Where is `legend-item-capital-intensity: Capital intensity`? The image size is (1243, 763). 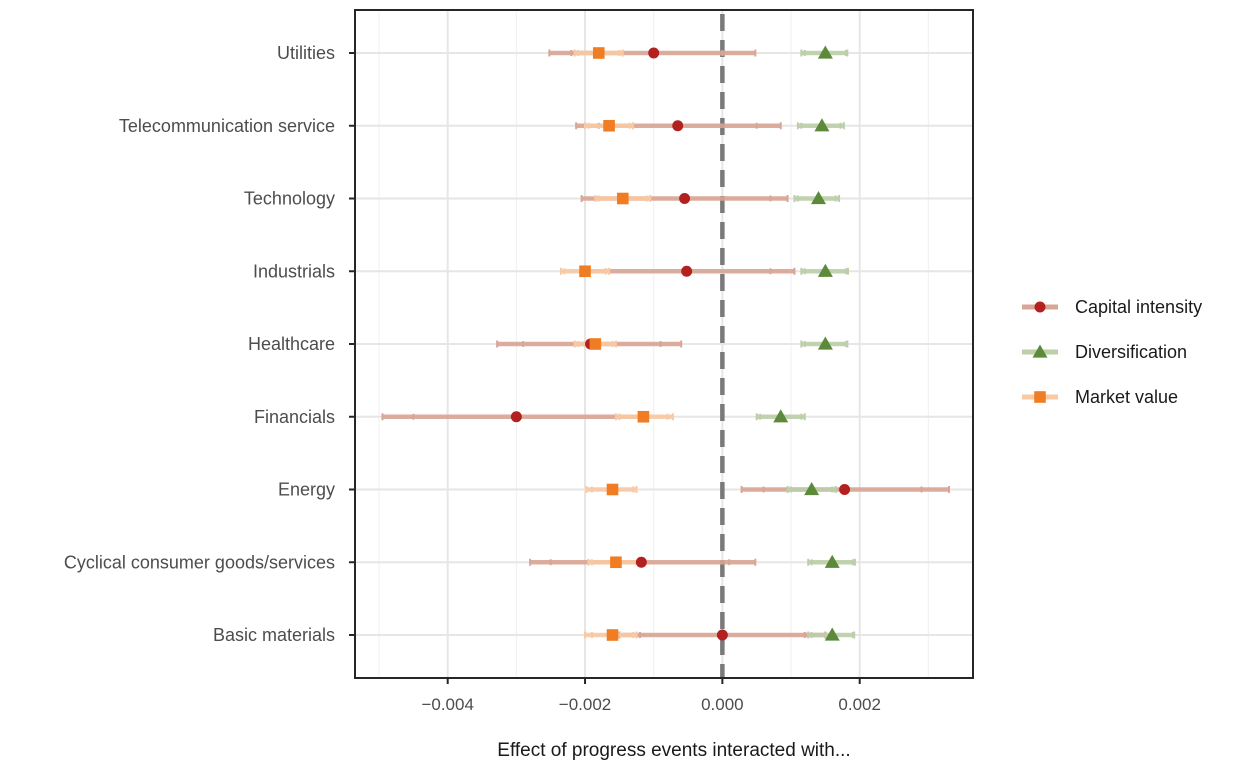 legend-item-capital-intensity: Capital intensity is located at coordinates (1112, 307).